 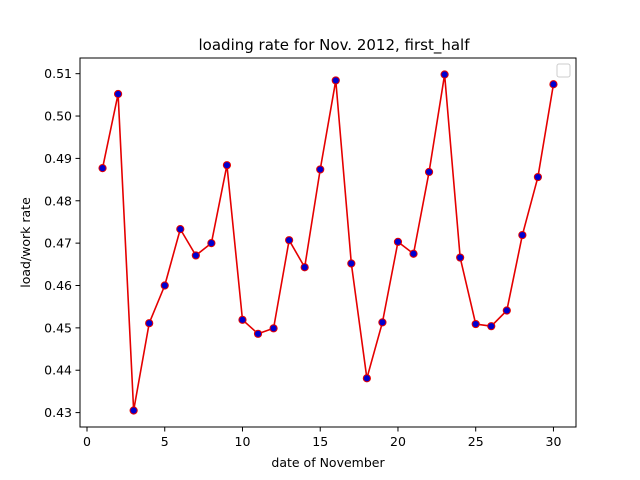 I want to click on y-tick-label: 0.51, so click(x=58, y=73).